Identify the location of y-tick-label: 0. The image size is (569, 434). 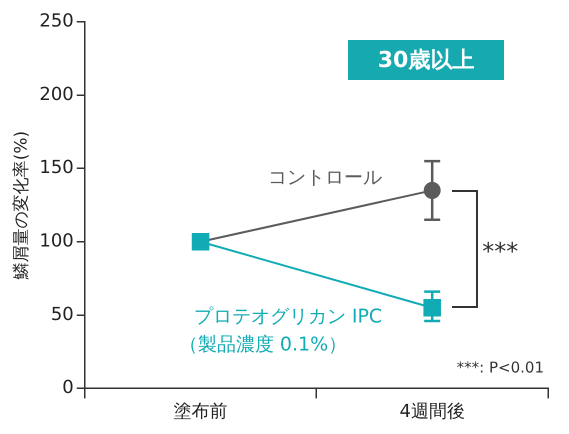
(68, 387).